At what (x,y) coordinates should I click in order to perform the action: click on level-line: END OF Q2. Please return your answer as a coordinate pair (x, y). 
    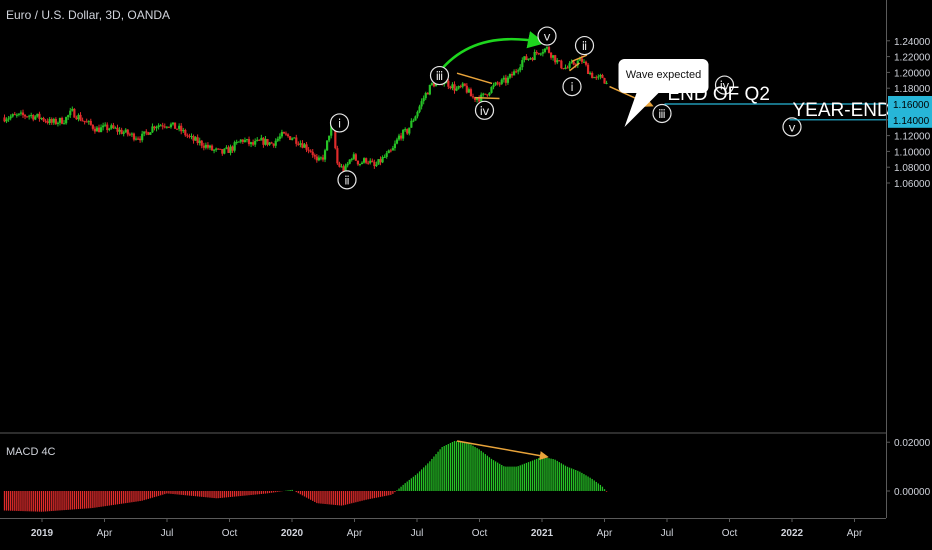
    Looking at the image, I should click on (775, 94).